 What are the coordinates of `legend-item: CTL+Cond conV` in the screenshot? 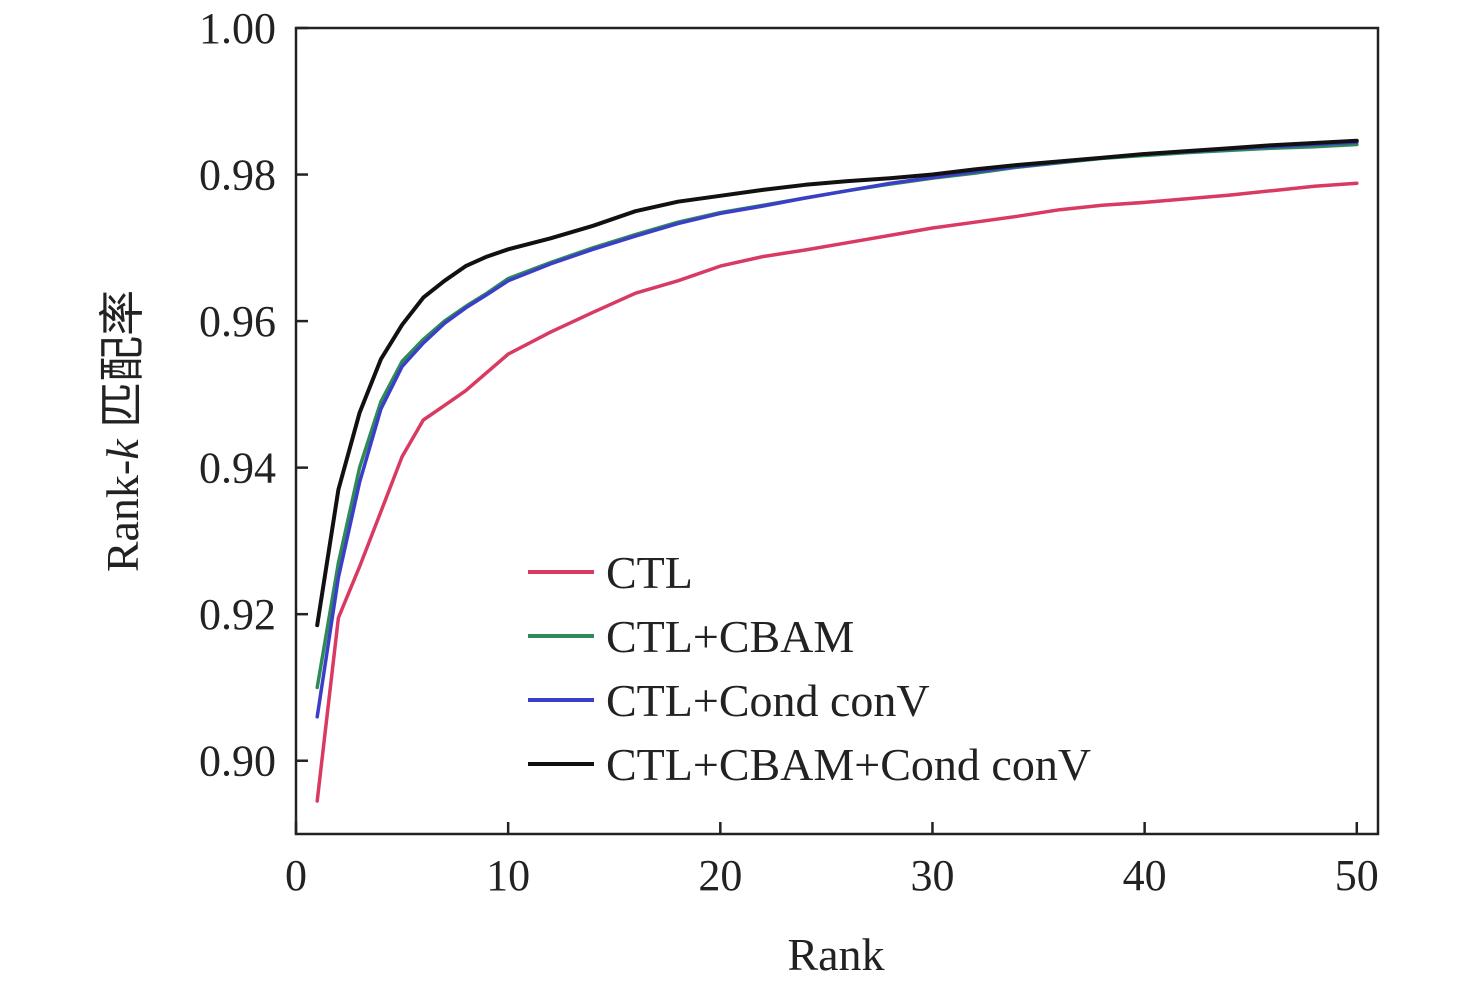 It's located at (729, 700).